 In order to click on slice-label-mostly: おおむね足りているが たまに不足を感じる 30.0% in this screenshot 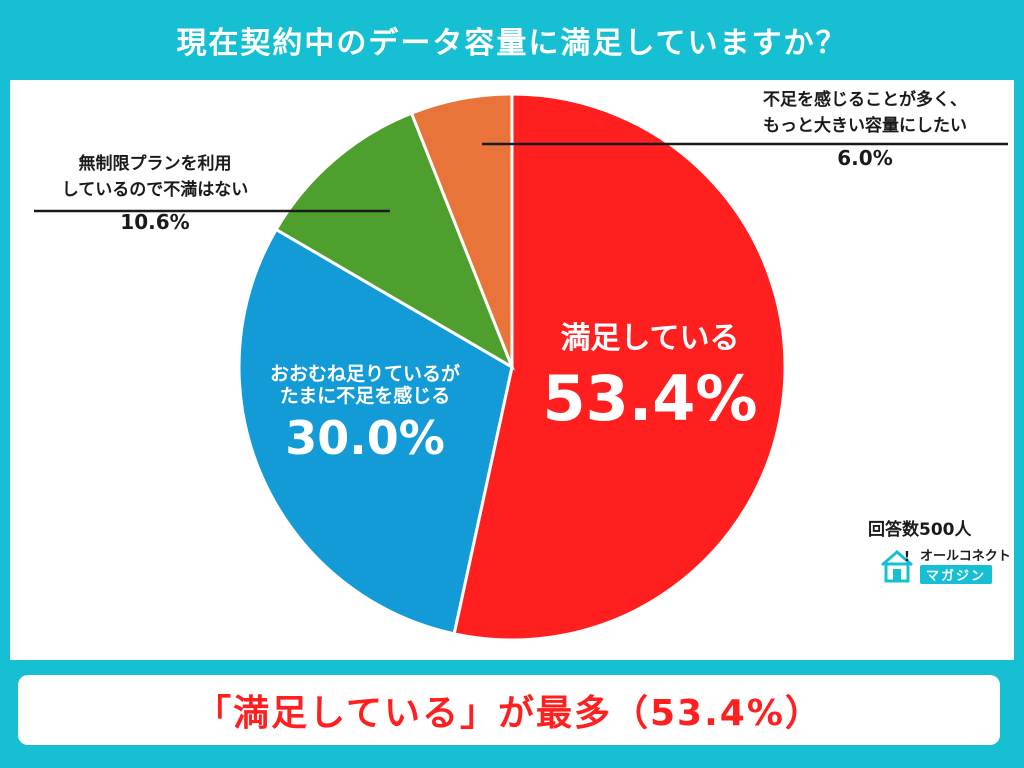, I will do `click(365, 414)`.